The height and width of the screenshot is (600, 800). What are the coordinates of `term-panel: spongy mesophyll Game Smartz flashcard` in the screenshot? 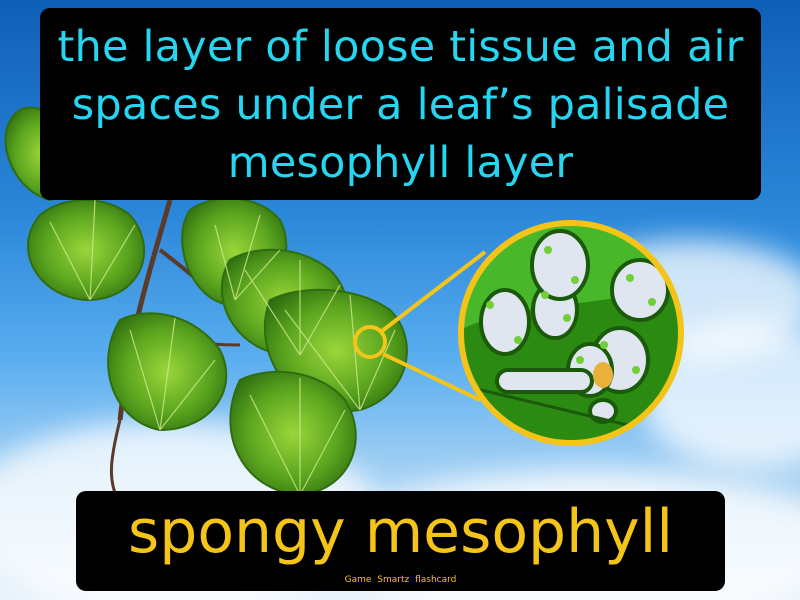 It's located at (400, 541).